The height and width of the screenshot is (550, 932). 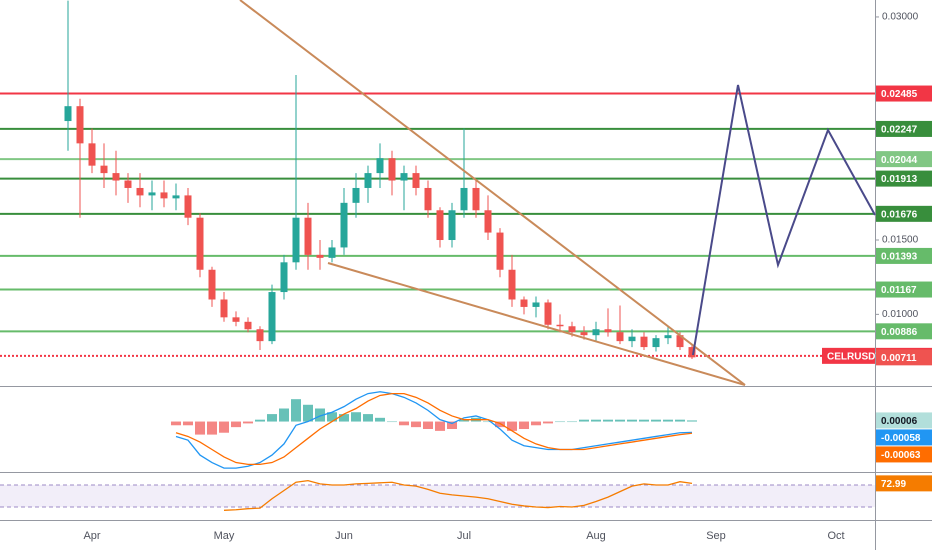 I want to click on level-label: 0.01676, so click(x=899, y=214).